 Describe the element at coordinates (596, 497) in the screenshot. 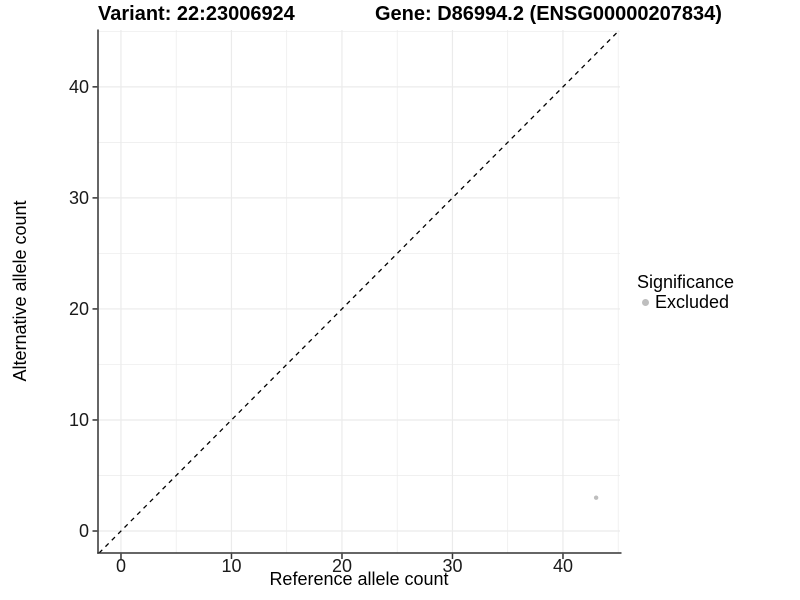

I see `data-point` at that location.